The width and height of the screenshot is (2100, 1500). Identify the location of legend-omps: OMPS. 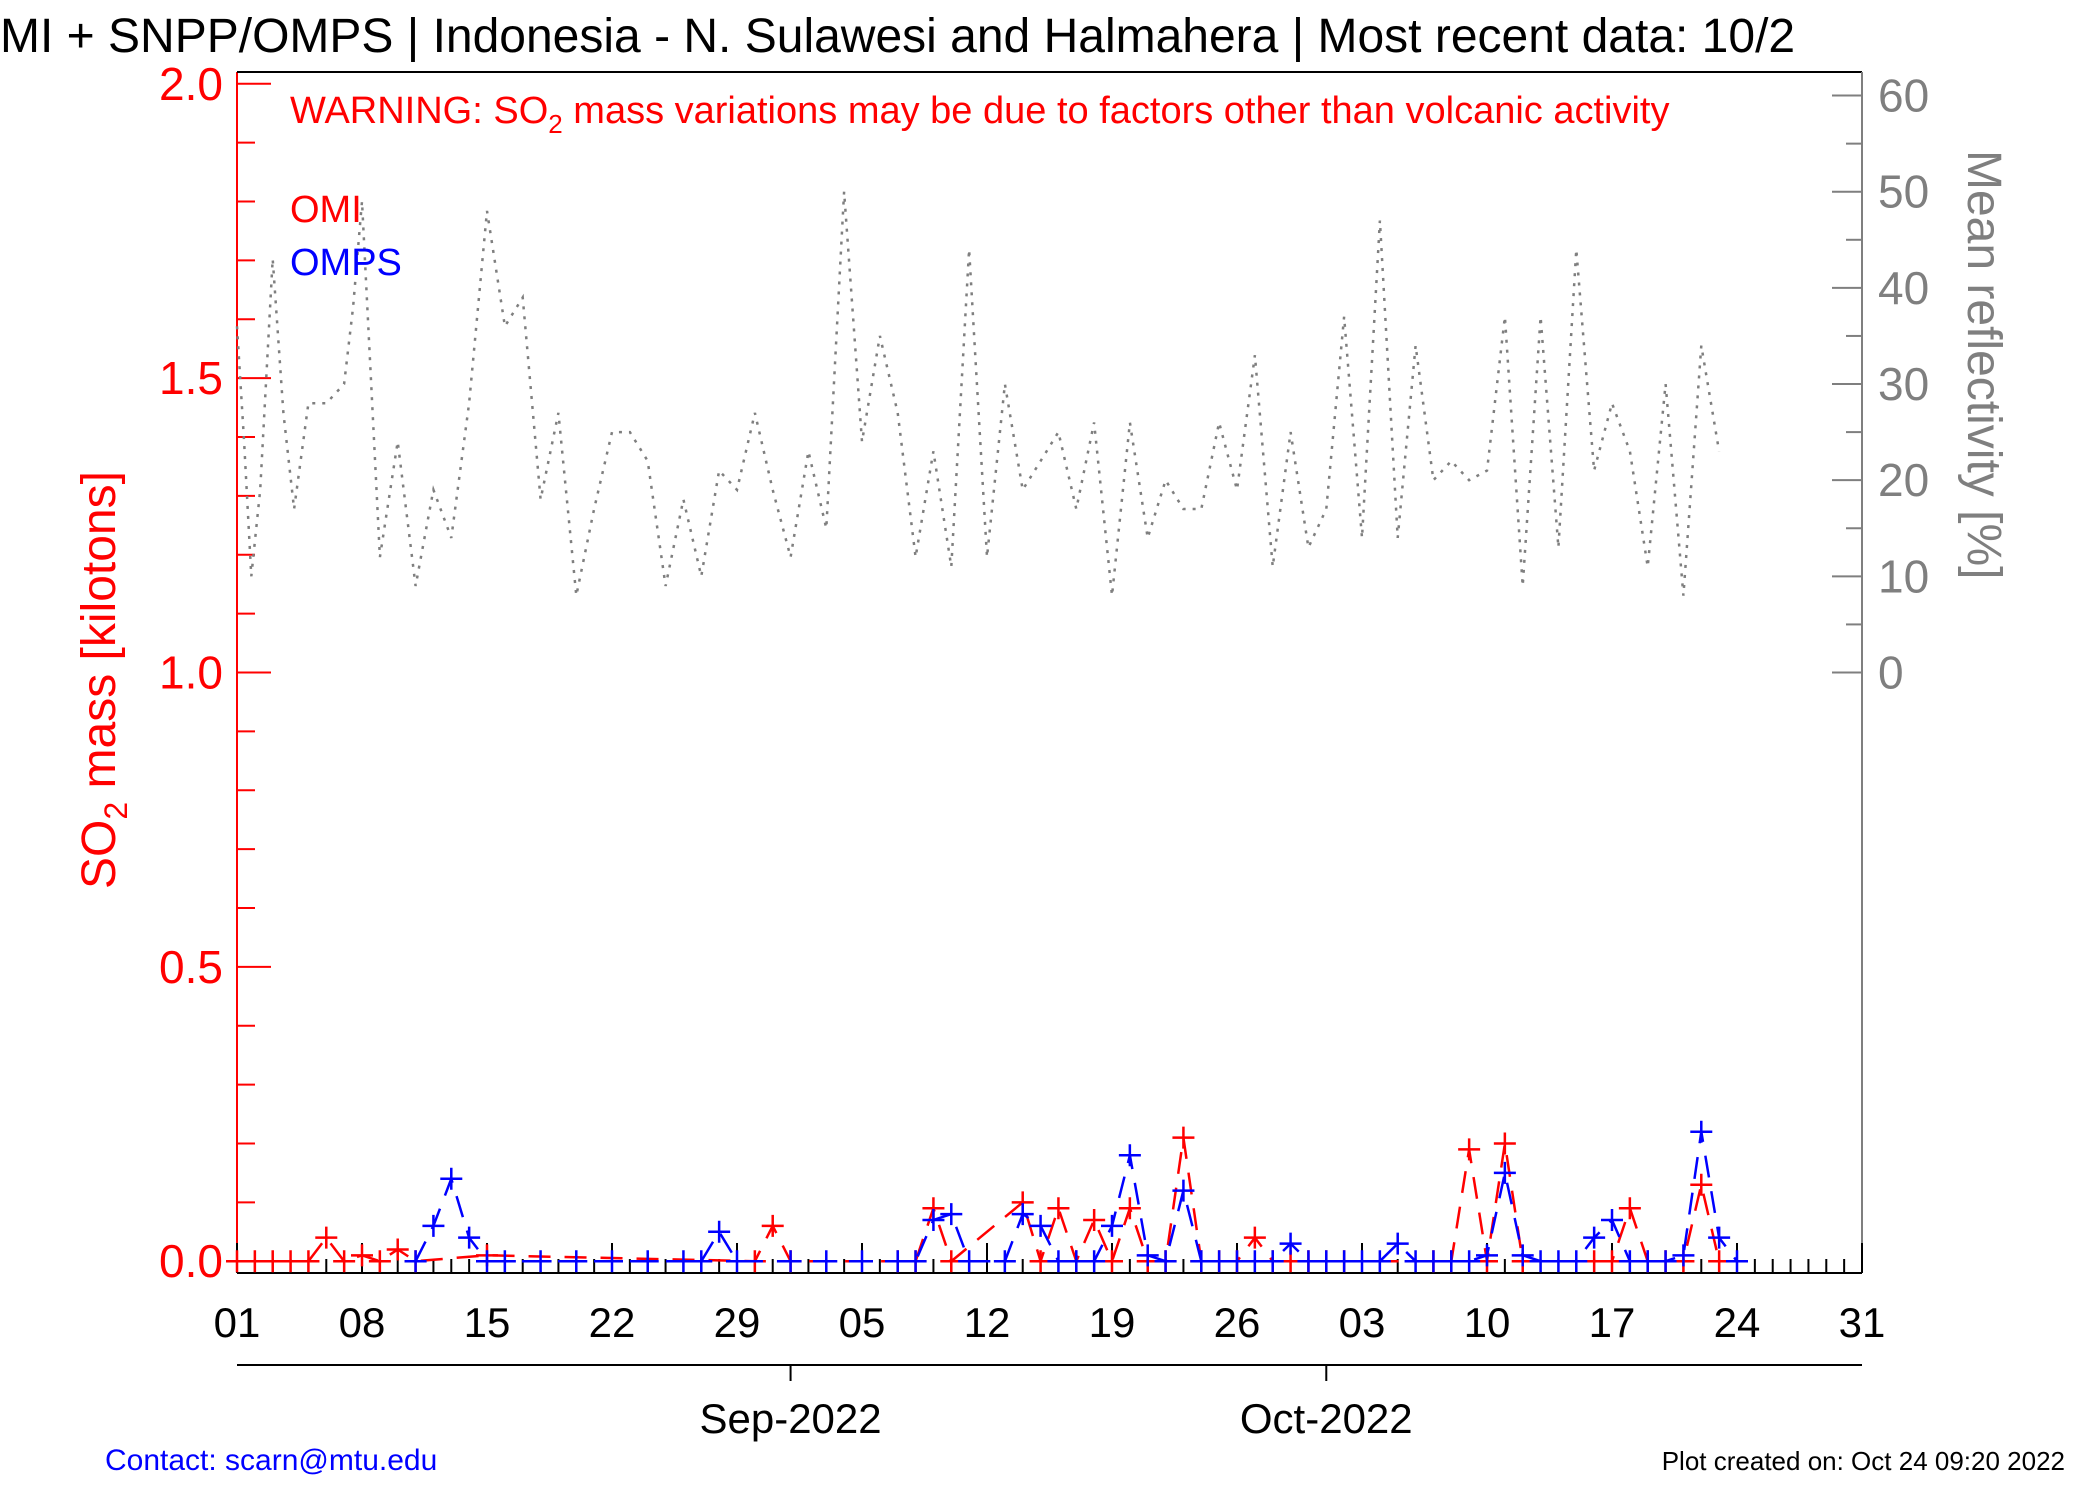
(346, 263).